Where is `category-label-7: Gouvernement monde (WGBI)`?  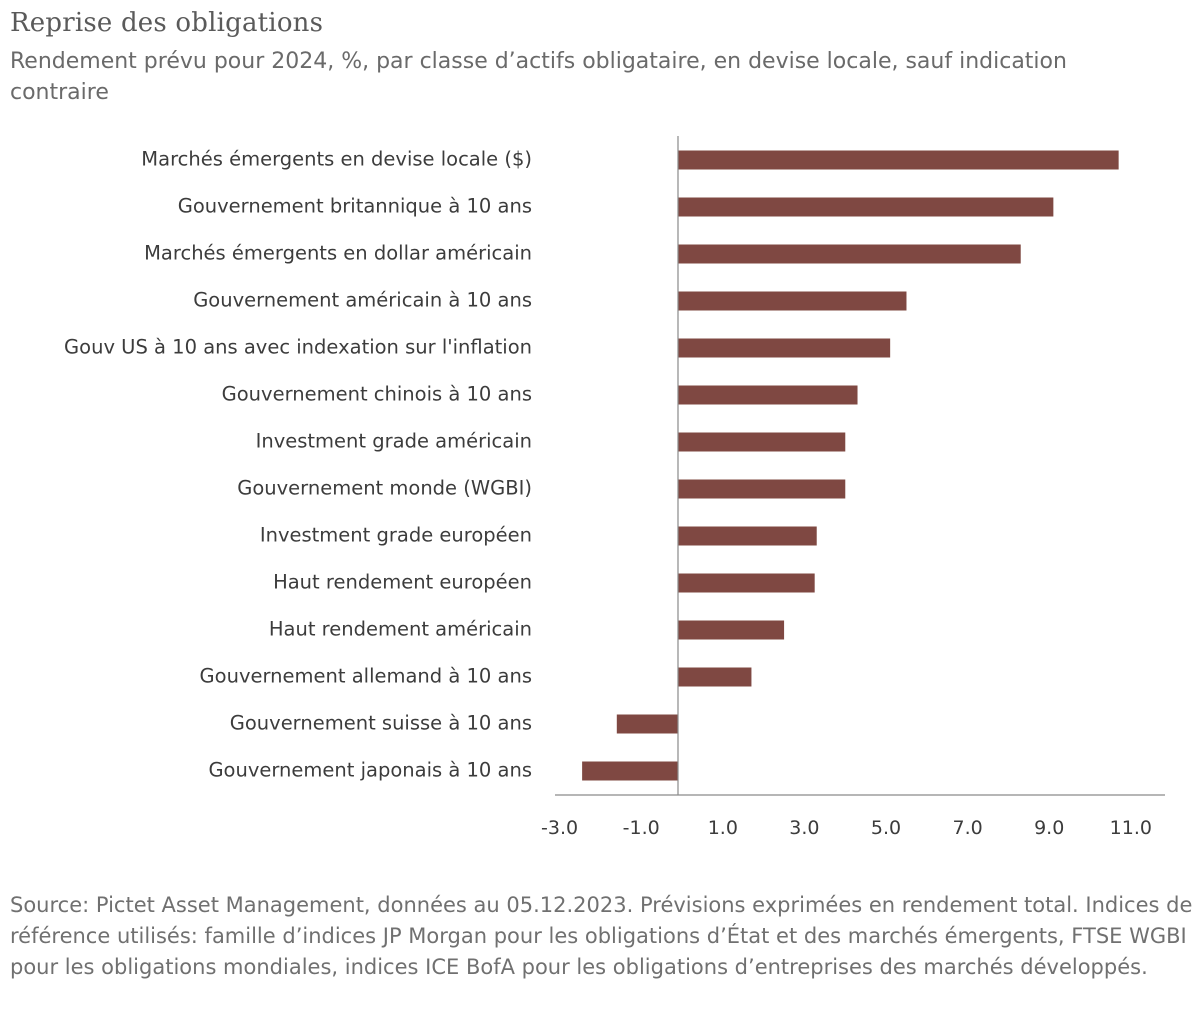
category-label-7: Gouvernement monde (WGBI) is located at coordinates (384, 488).